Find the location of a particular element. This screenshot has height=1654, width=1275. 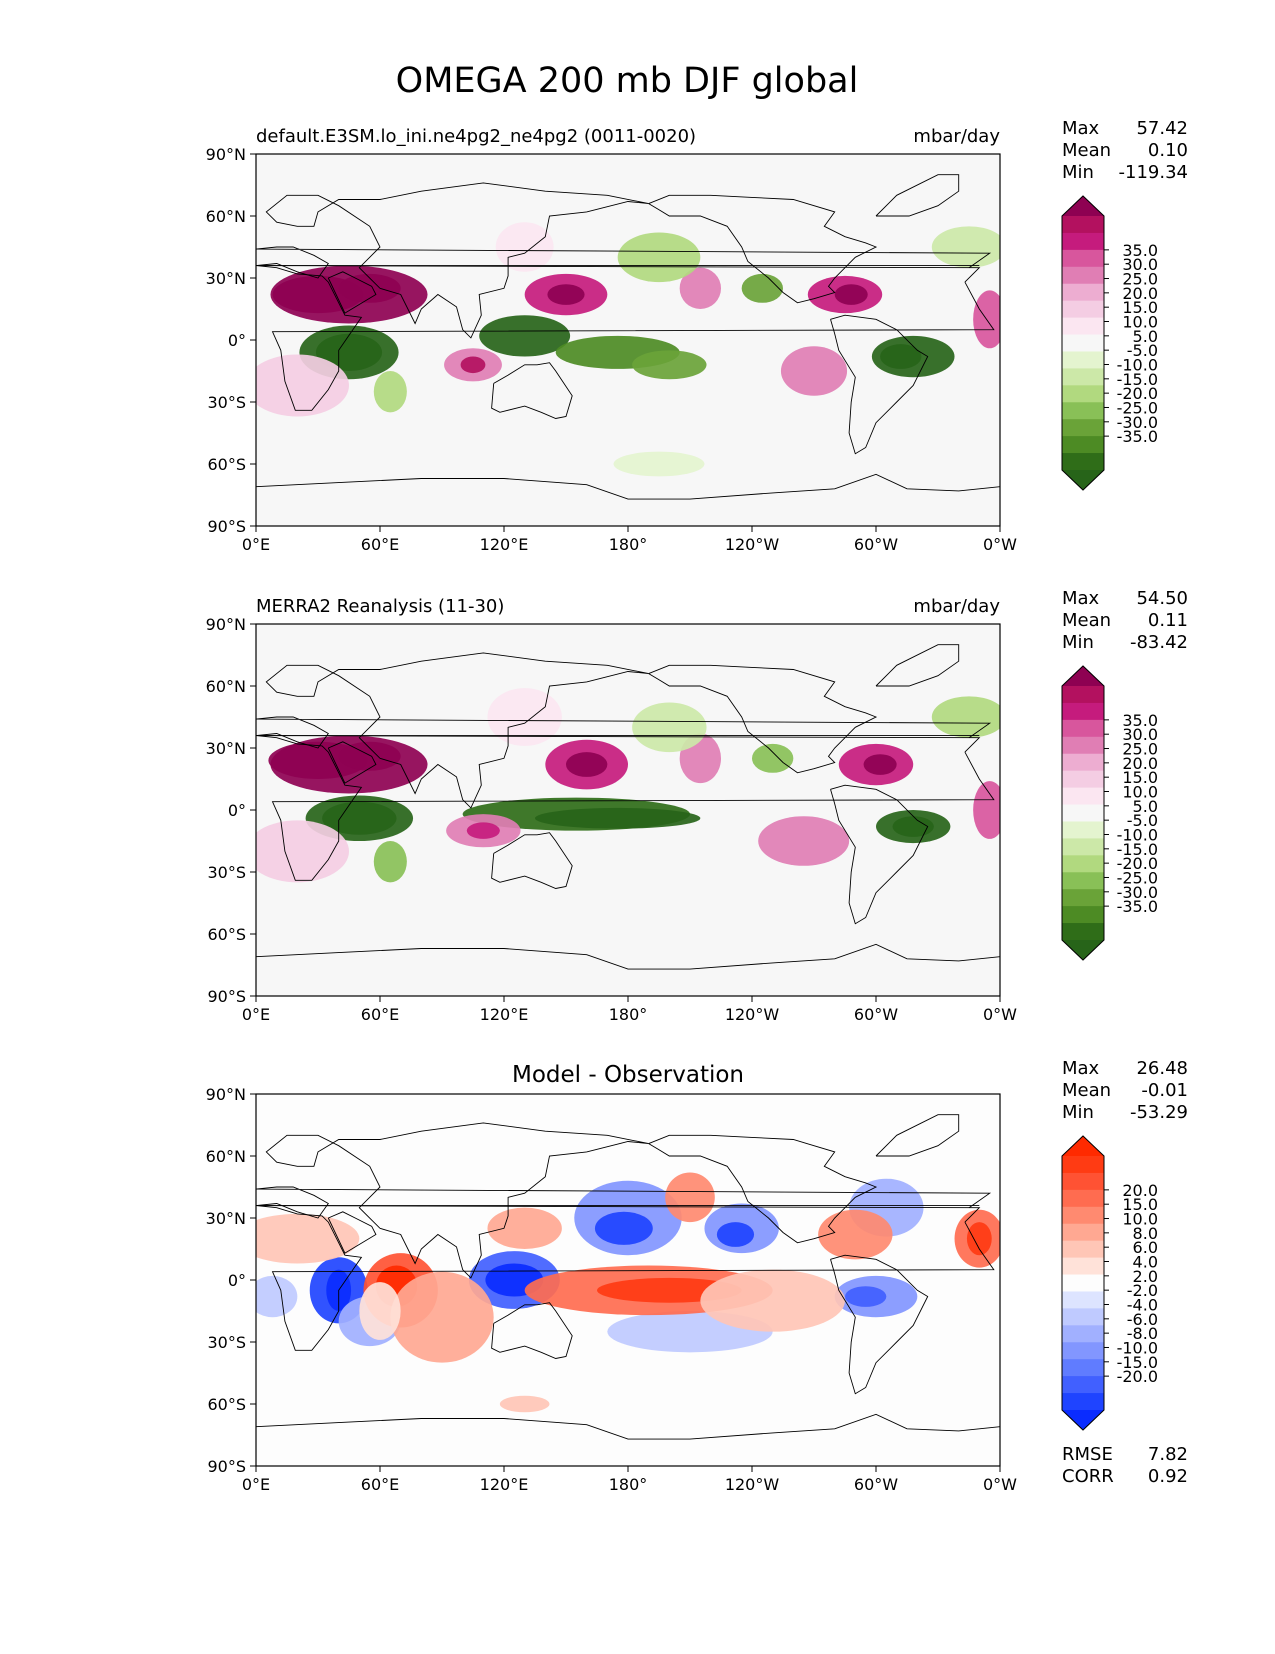

y-tick-label: 30°S is located at coordinates (226, 1342).